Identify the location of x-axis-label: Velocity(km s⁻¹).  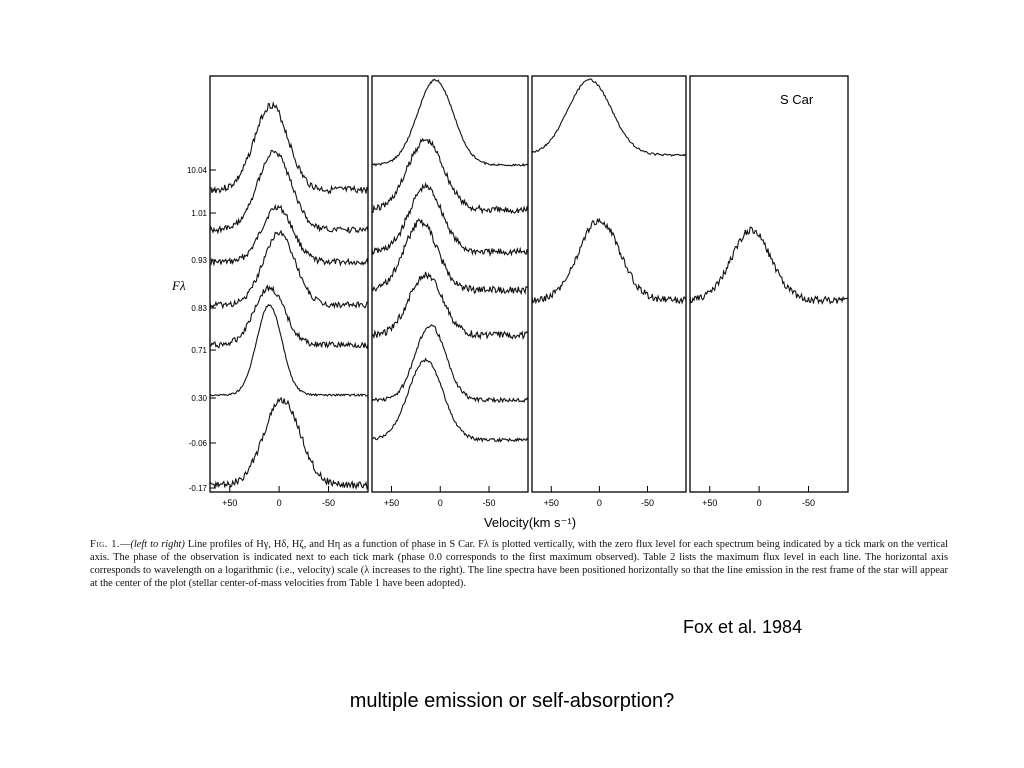
(530, 522).